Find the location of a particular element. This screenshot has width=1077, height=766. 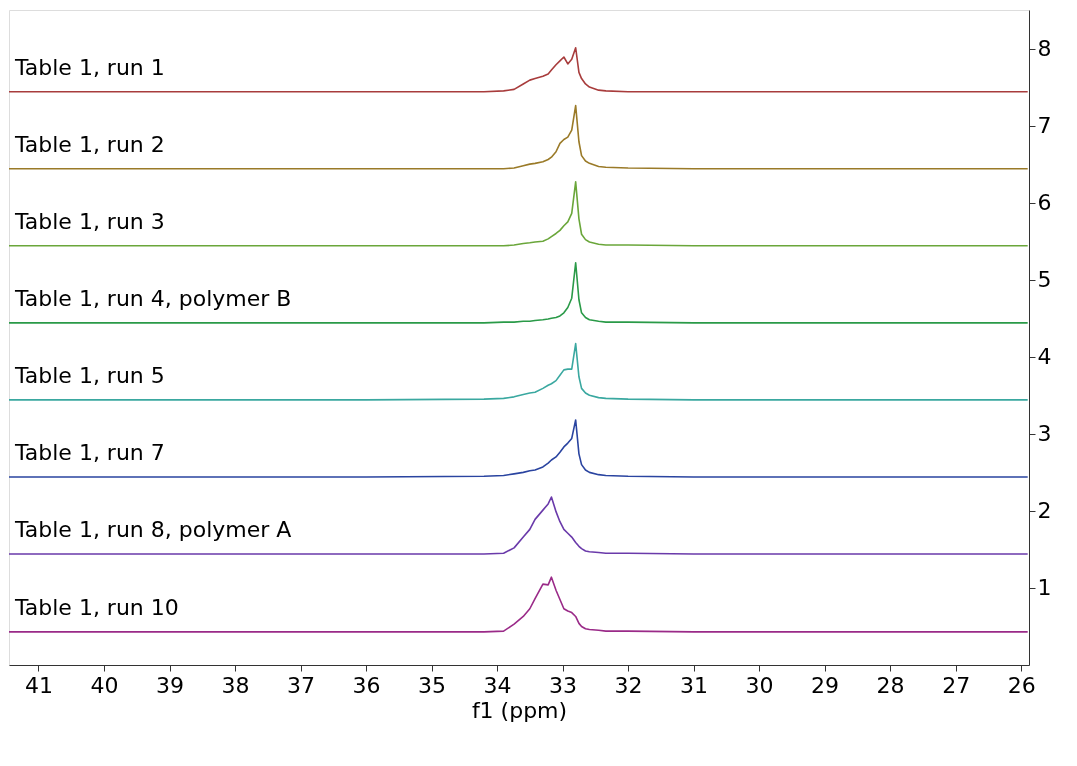

series-label: Table 1, run 5 is located at coordinates (89, 375).